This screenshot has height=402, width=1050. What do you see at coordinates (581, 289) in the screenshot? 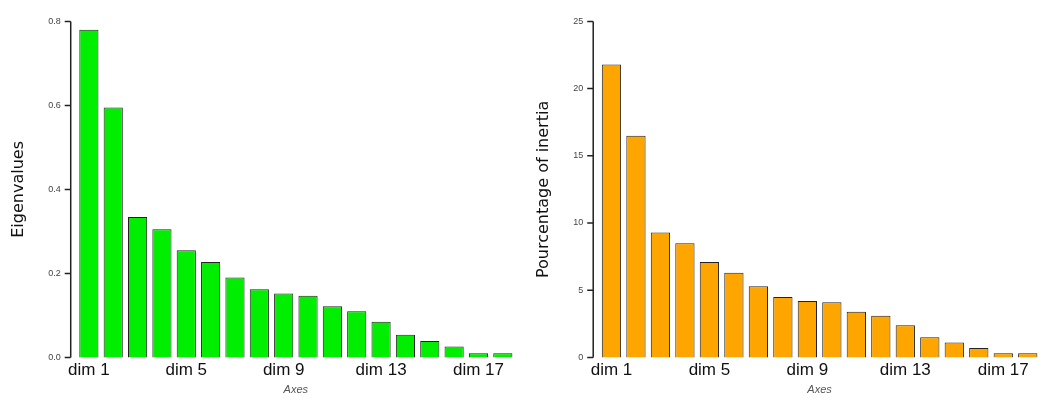
I see `y-tick-label: 5` at bounding box center [581, 289].